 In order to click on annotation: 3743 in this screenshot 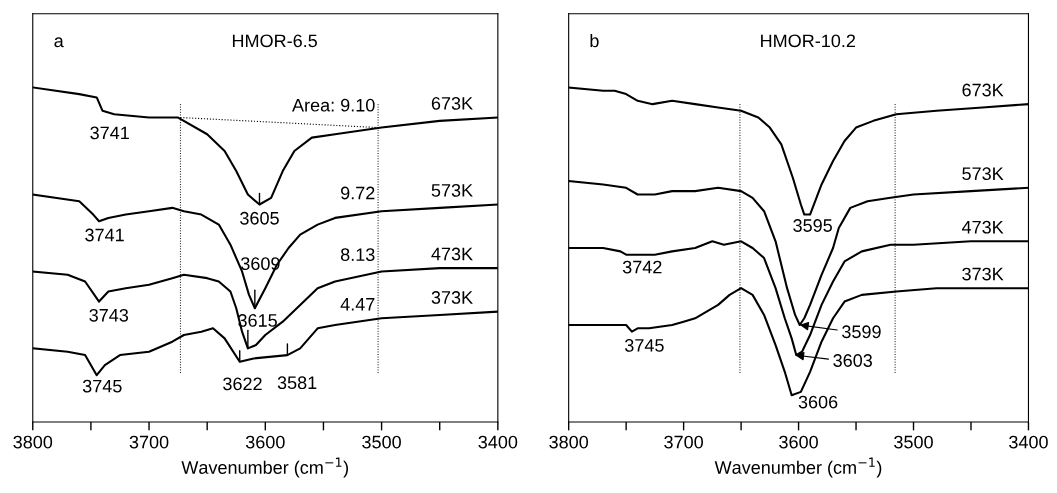, I will do `click(109, 315)`.